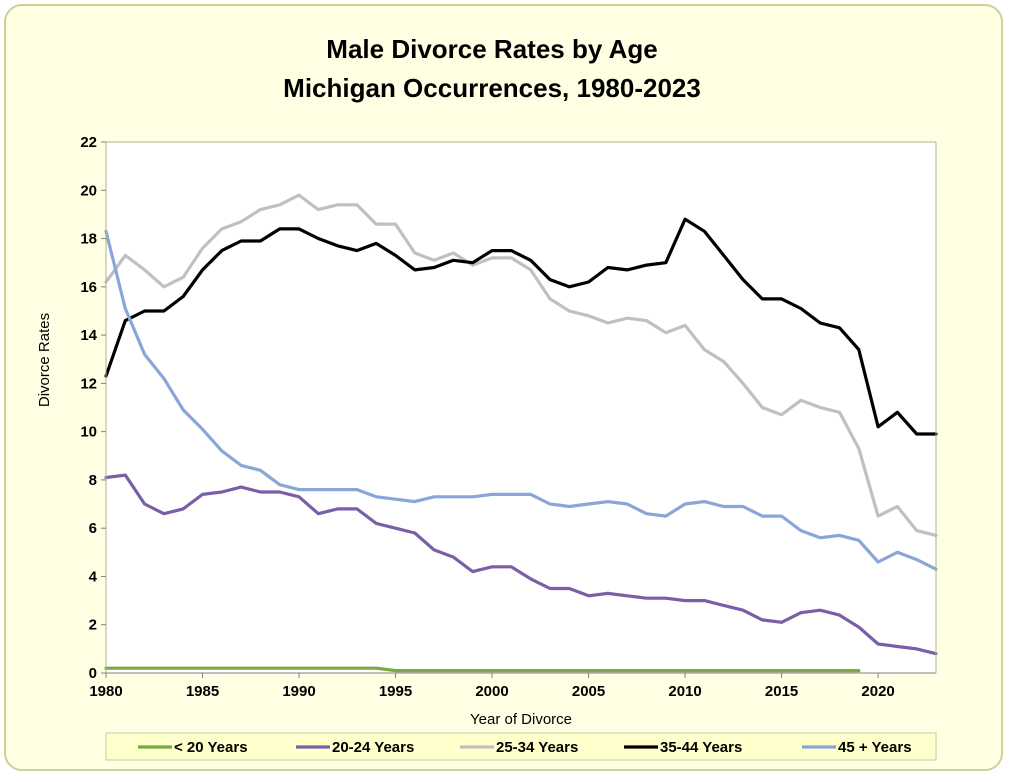 The image size is (1009, 777). Describe the element at coordinates (298, 691) in the screenshot. I see `x-tick-label: 1990` at that location.